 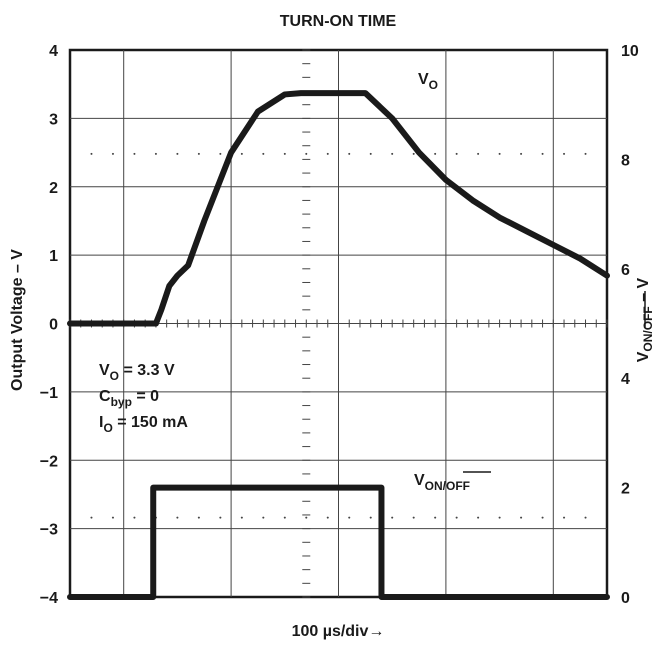 What do you see at coordinates (338, 631) in the screenshot?
I see `x-axis-label: 100 µs/div→` at bounding box center [338, 631].